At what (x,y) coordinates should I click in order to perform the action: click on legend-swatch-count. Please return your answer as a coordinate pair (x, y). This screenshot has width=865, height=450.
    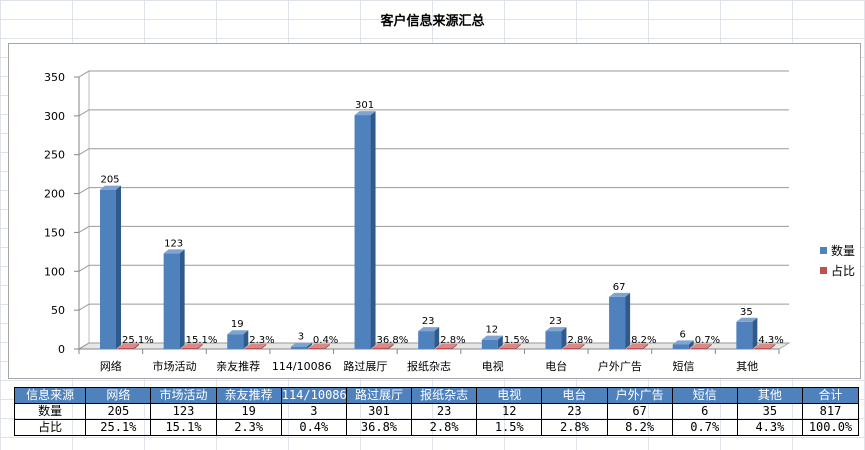
    Looking at the image, I should click on (823, 250).